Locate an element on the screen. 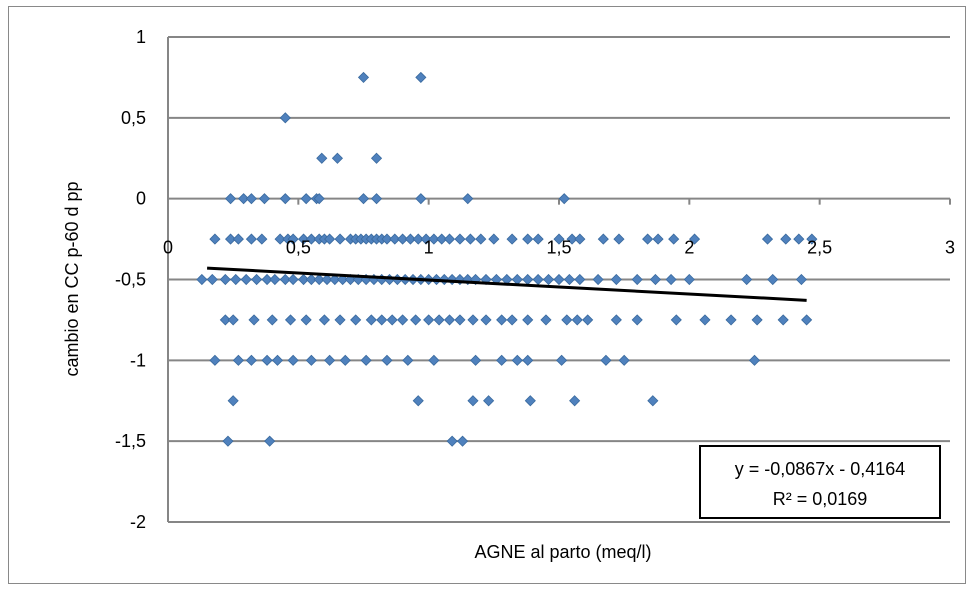 The height and width of the screenshot is (590, 976). y-tick-label: -1 is located at coordinates (138, 360).